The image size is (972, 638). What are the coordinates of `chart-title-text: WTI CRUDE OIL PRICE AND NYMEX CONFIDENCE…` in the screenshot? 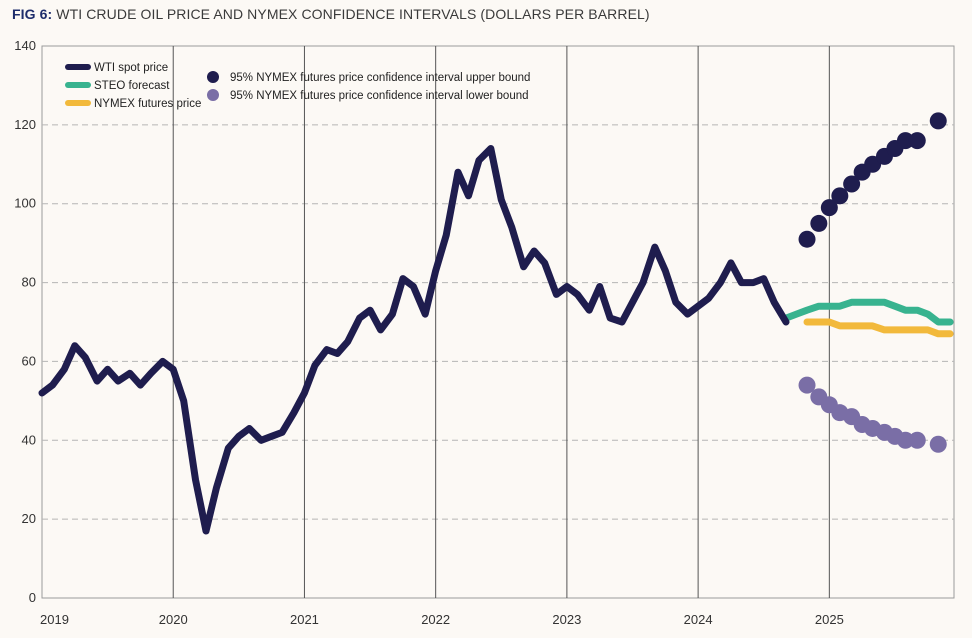 It's located at (353, 14).